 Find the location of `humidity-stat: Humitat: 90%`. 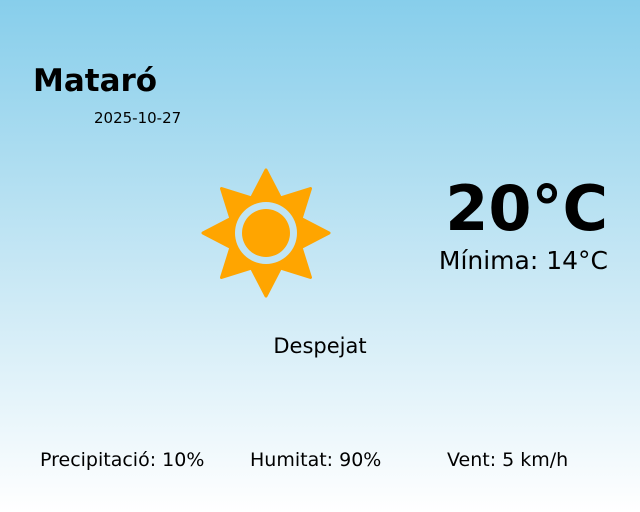

humidity-stat: Humitat: 90% is located at coordinates (316, 460).